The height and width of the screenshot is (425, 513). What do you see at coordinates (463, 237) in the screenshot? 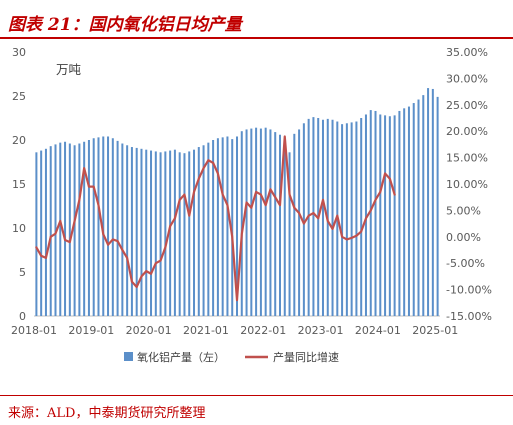
I see `y-right-tick-label: 0.00%` at bounding box center [463, 237].